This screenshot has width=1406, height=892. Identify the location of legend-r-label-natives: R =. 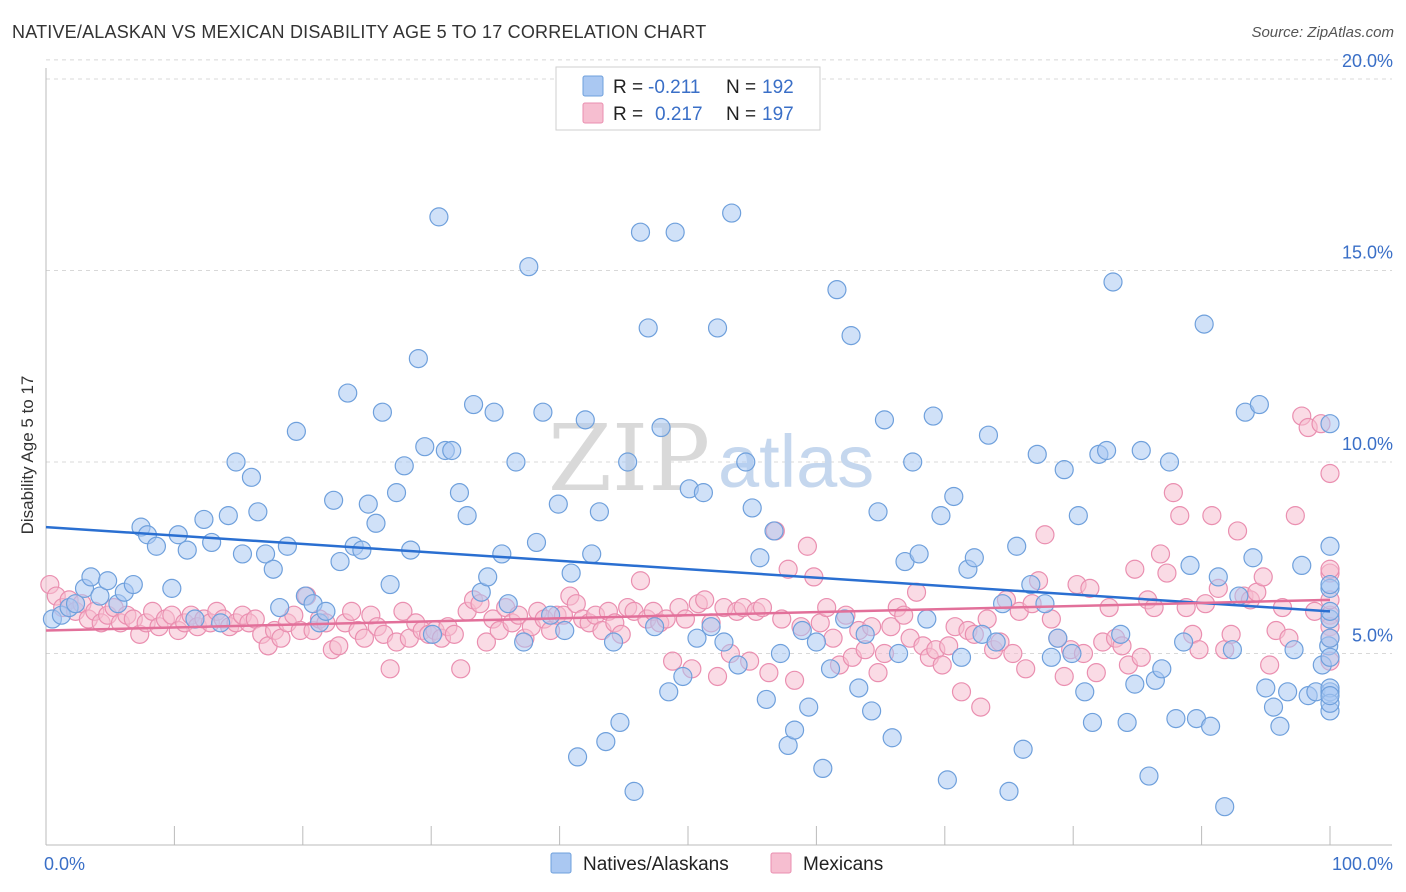
(628, 87).